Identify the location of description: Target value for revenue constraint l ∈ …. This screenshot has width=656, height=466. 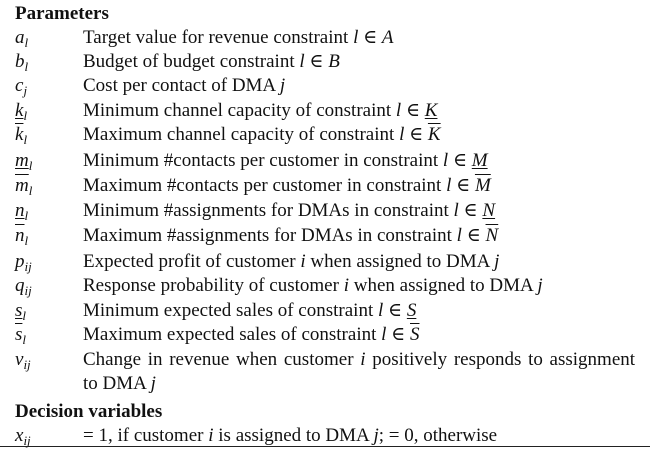
(238, 37).